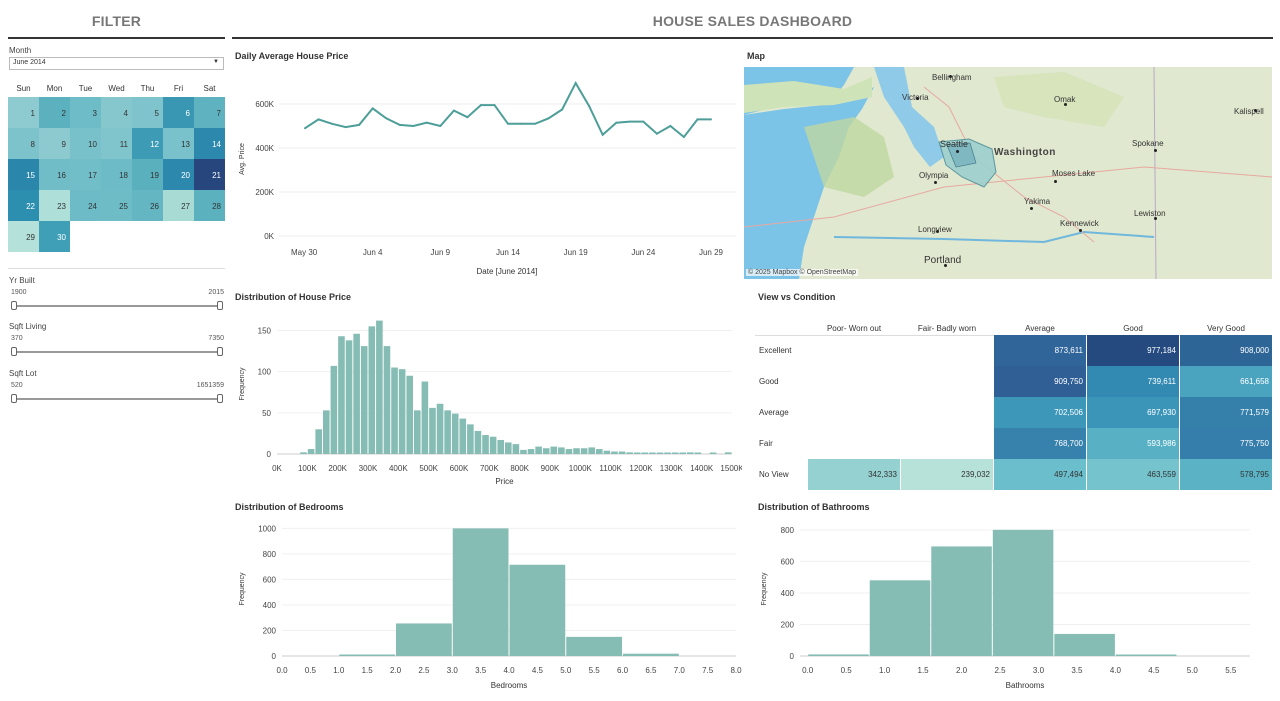  Describe the element at coordinates (209, 112) in the screenshot. I see `calendar-day: 7` at that location.